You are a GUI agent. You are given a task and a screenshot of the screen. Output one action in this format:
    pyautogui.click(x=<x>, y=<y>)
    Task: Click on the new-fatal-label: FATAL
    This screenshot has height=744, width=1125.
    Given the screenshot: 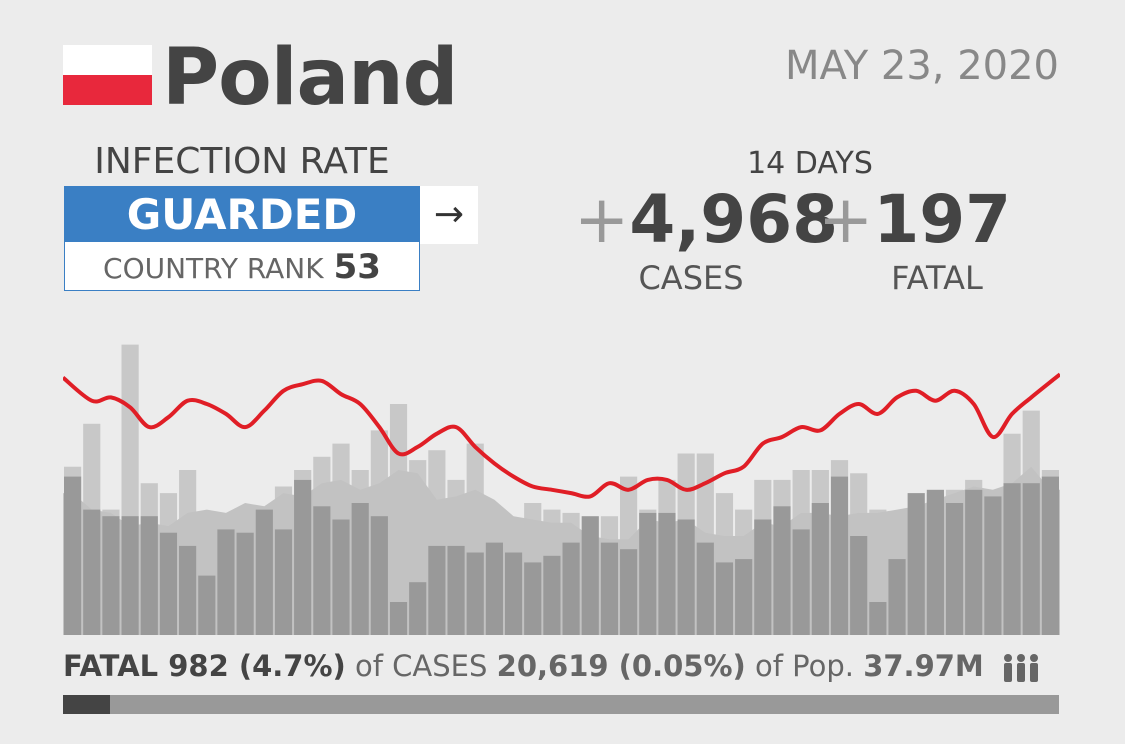 What is the action you would take?
    pyautogui.click(x=937, y=278)
    